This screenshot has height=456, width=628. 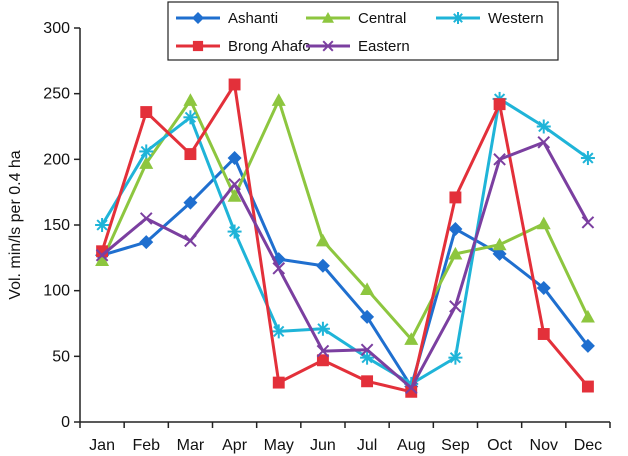 What do you see at coordinates (198, 46) in the screenshot?
I see `legend-marker-brong-ahafo` at bounding box center [198, 46].